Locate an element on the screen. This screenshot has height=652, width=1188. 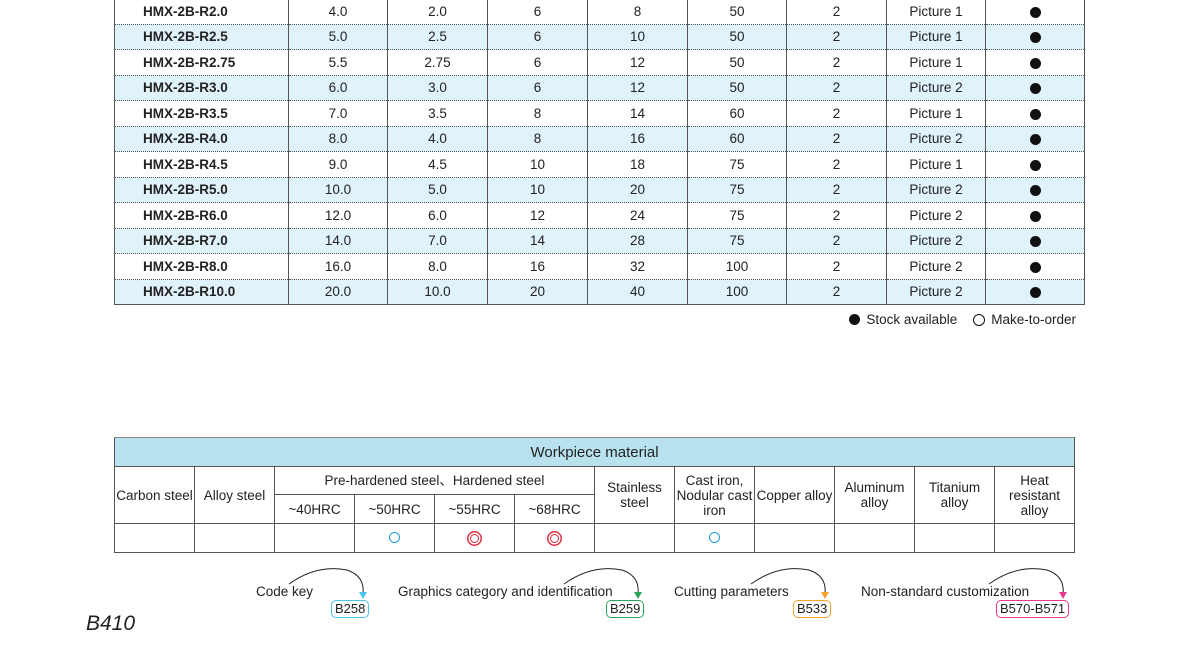
table-row: HMX-2B-R2.0 4.0 2.0 6 8 50 2 Picture 1 is located at coordinates (599, 12).